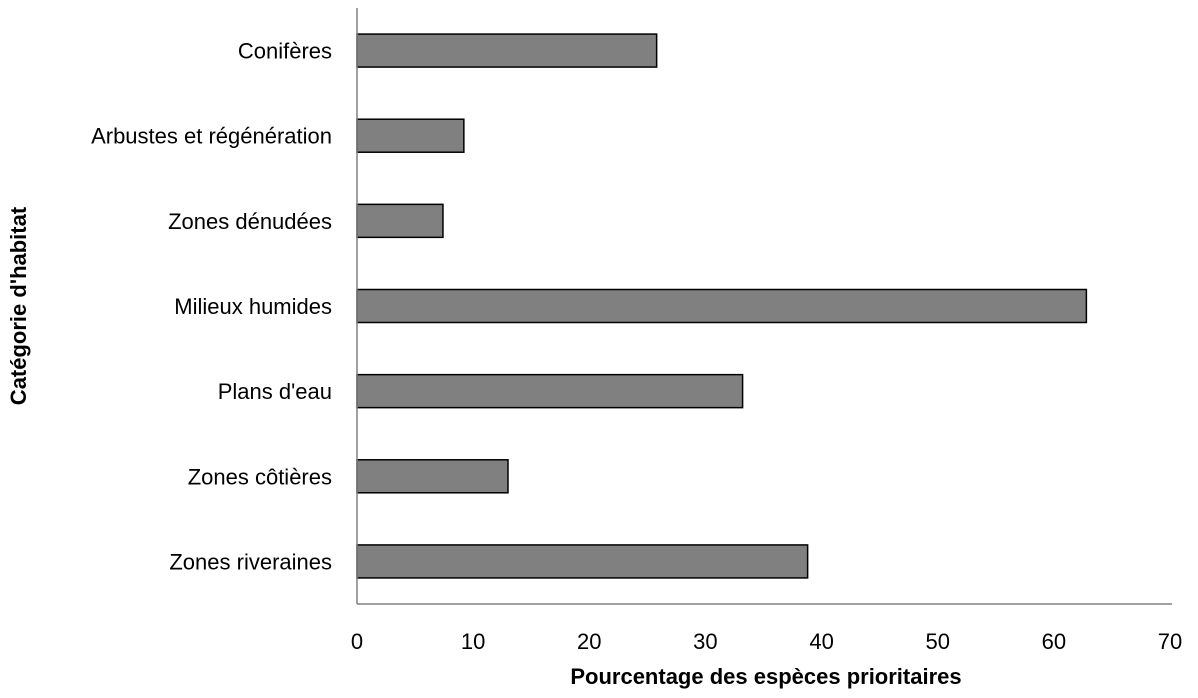  I want to click on x-tick-label: 30, so click(705, 641).